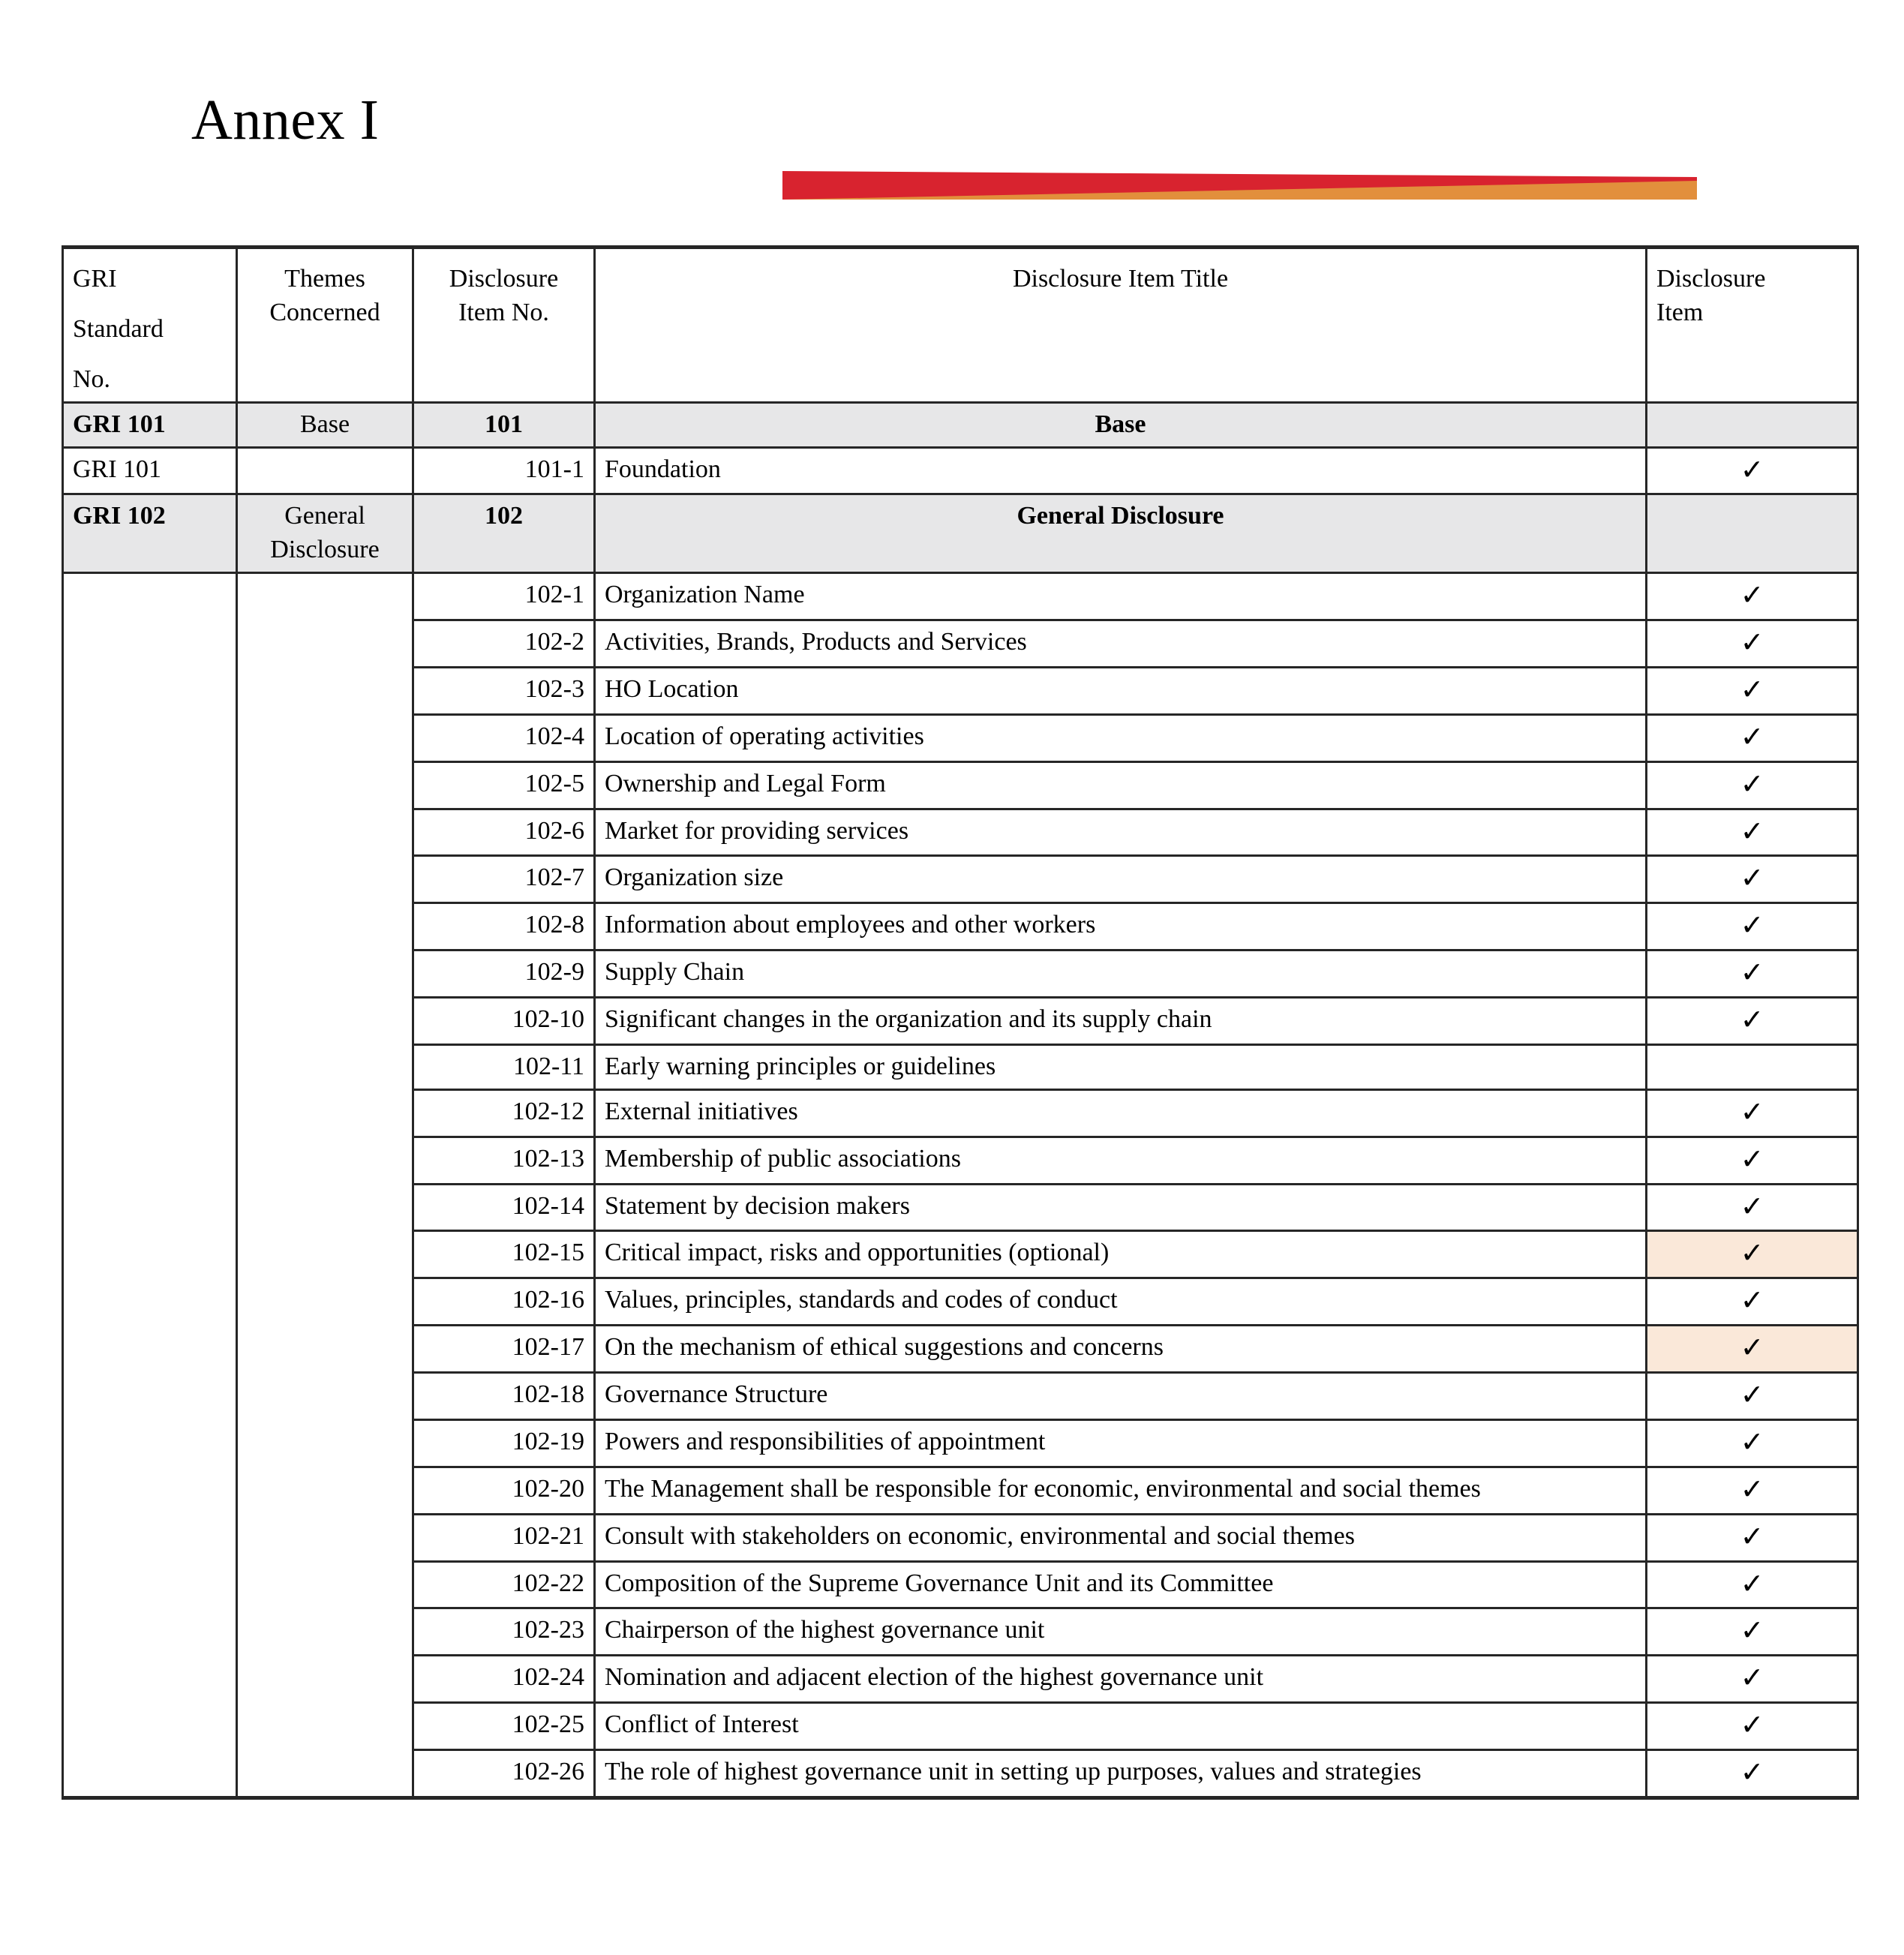 Image resolution: width=1904 pixels, height=1955 pixels. I want to click on section-theme: General Disclosure, so click(325, 534).